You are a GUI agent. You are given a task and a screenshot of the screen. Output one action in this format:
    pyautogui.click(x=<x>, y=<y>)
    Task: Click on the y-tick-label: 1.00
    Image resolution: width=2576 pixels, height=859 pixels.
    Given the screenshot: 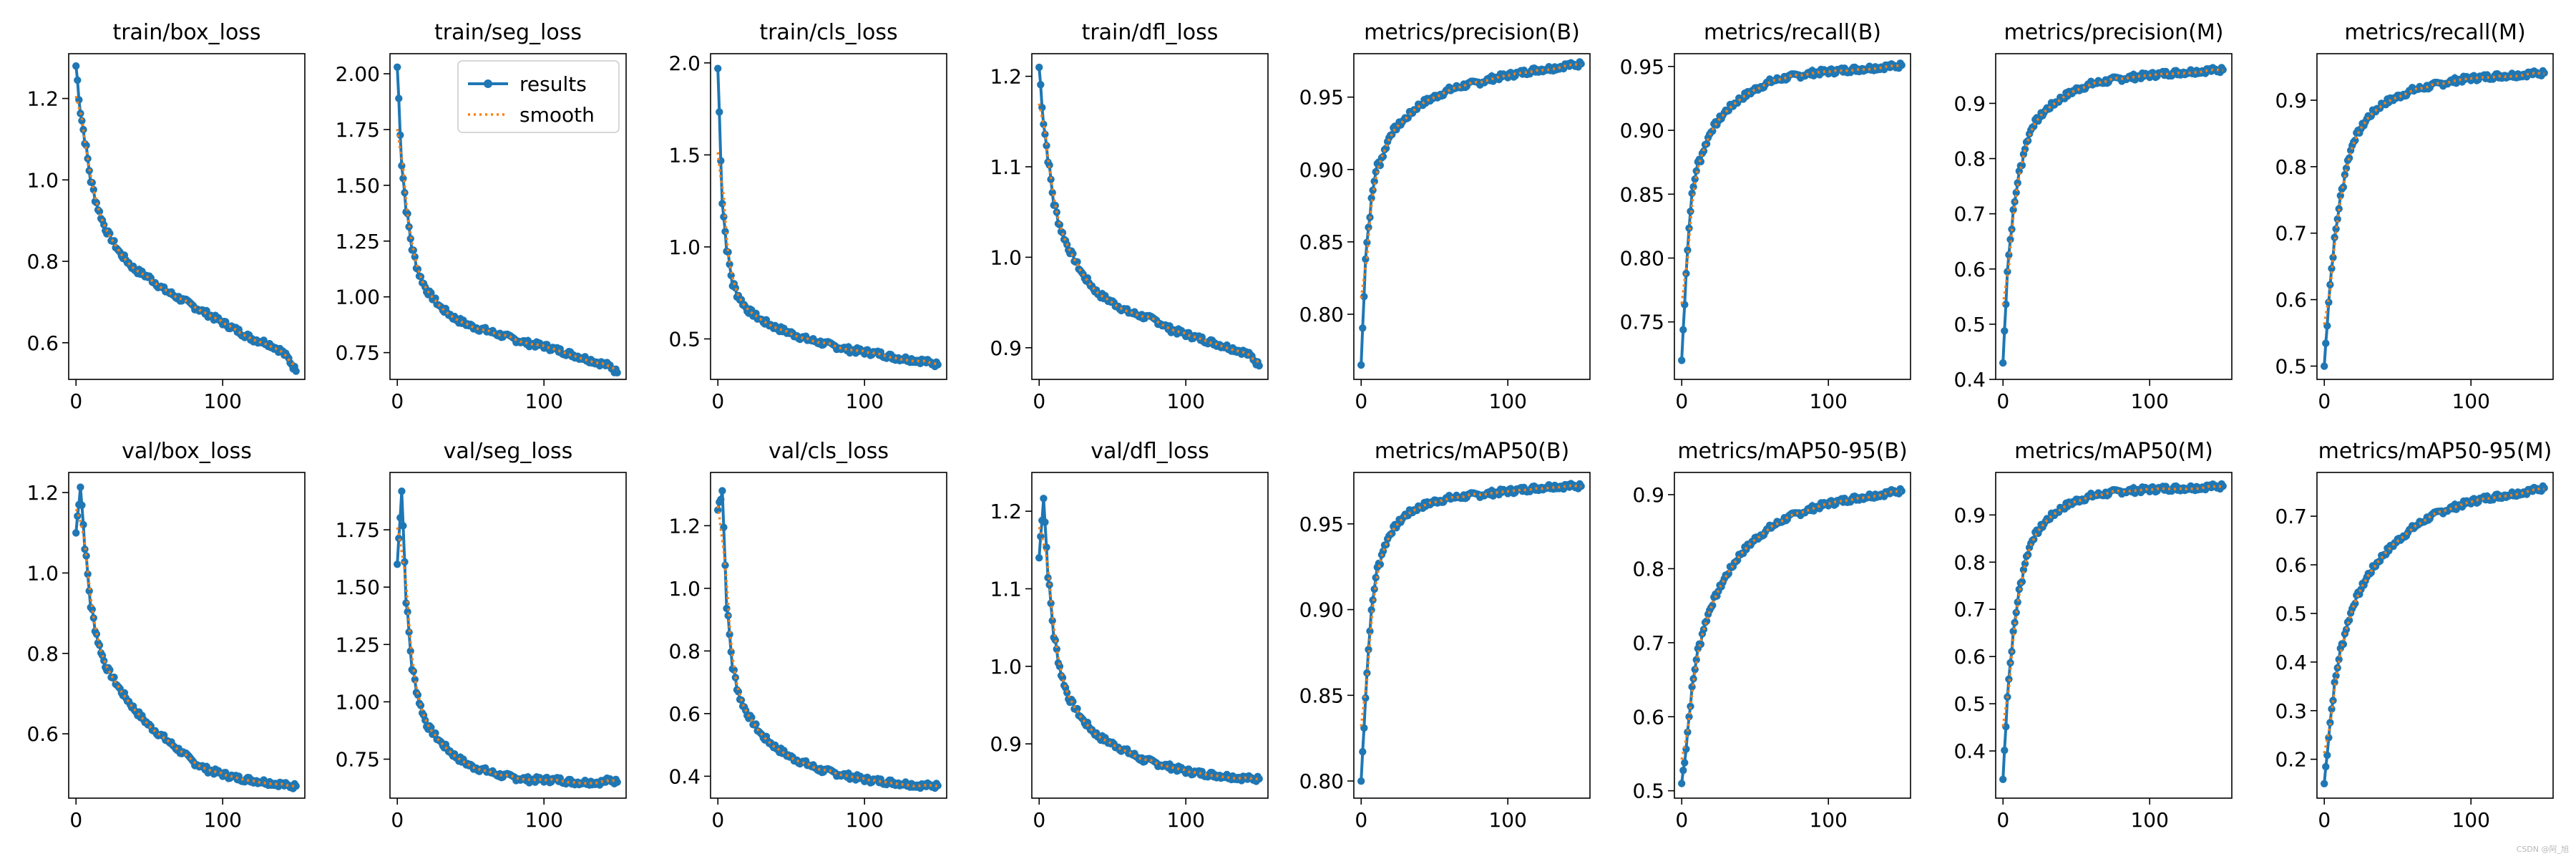 What is the action you would take?
    pyautogui.click(x=358, y=702)
    